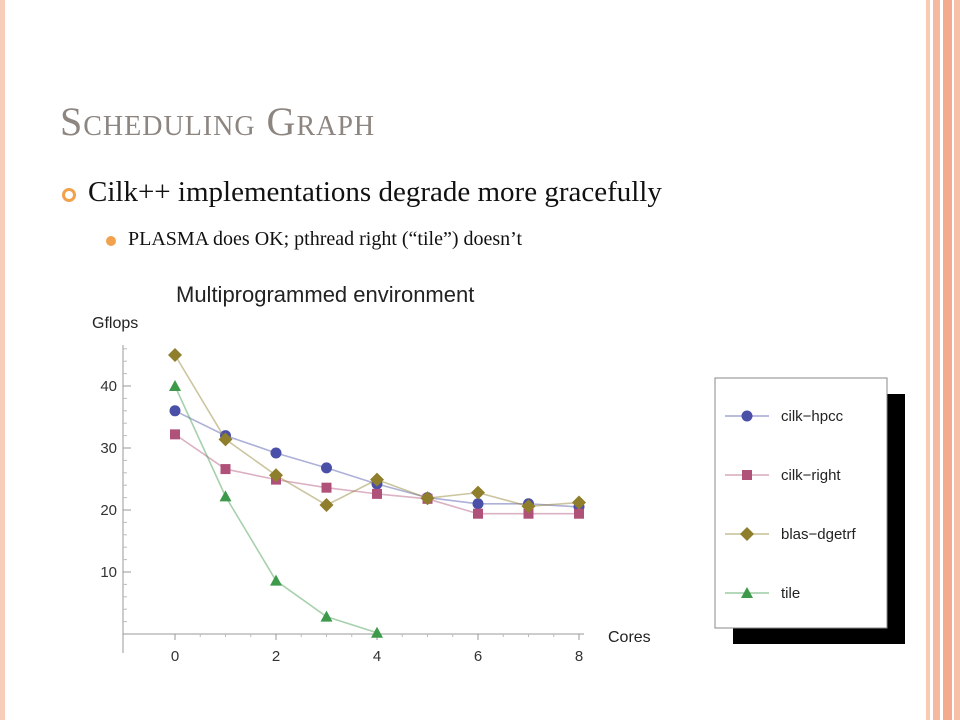 The height and width of the screenshot is (720, 960). What do you see at coordinates (115, 323) in the screenshot?
I see `y-axis-label: Gflops` at bounding box center [115, 323].